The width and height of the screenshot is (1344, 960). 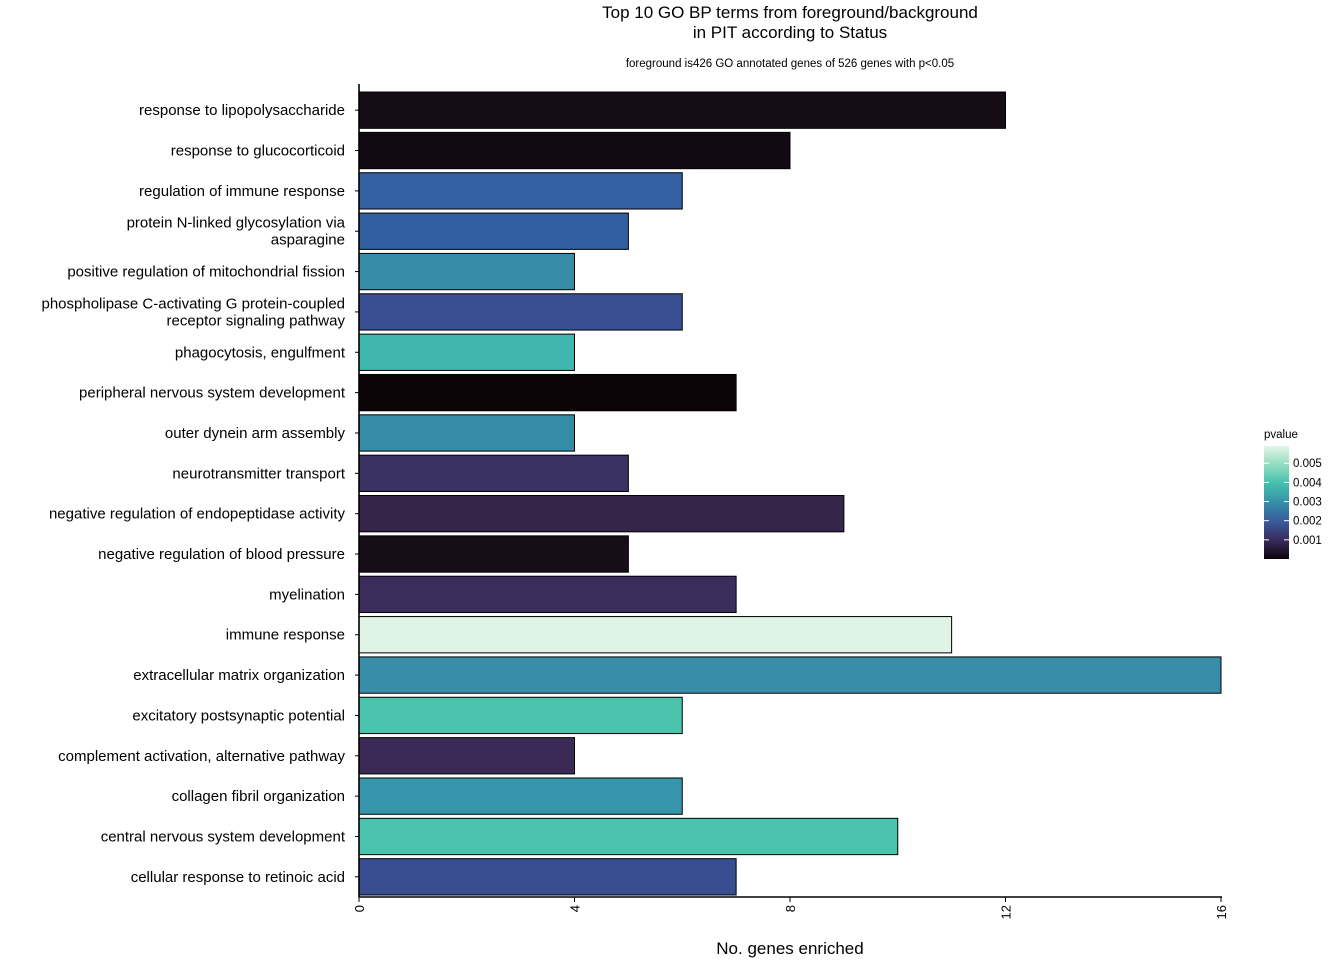 What do you see at coordinates (307, 594) in the screenshot?
I see `y-tick-label: myelination` at bounding box center [307, 594].